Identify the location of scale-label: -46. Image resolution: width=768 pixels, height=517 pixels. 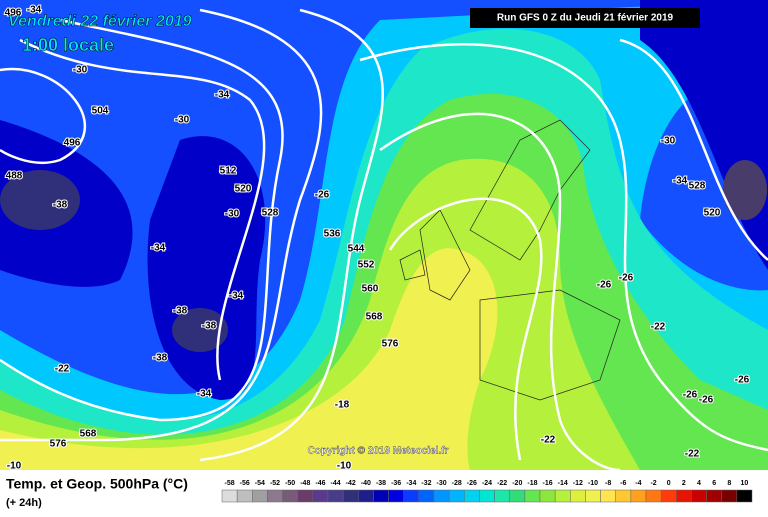
(320, 483).